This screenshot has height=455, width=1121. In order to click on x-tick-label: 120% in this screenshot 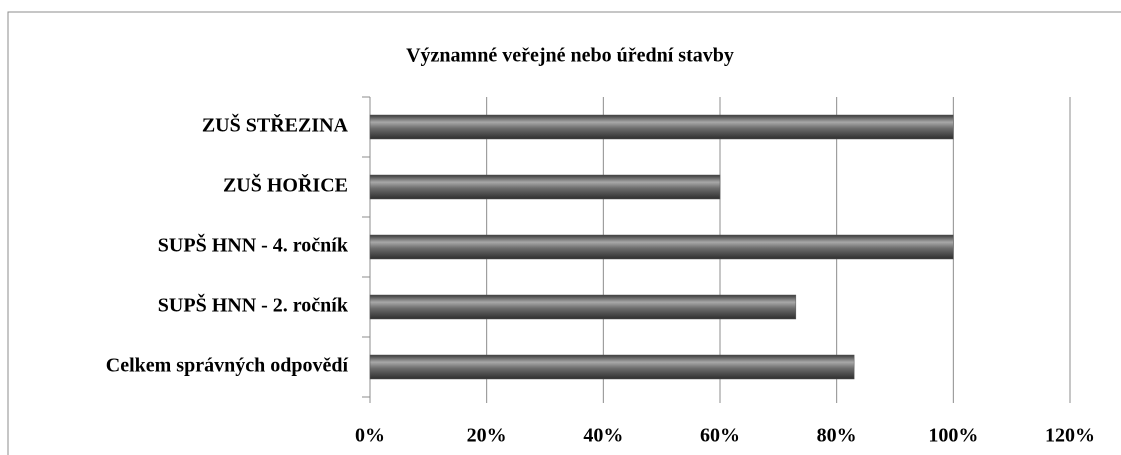, I will do `click(1070, 436)`.